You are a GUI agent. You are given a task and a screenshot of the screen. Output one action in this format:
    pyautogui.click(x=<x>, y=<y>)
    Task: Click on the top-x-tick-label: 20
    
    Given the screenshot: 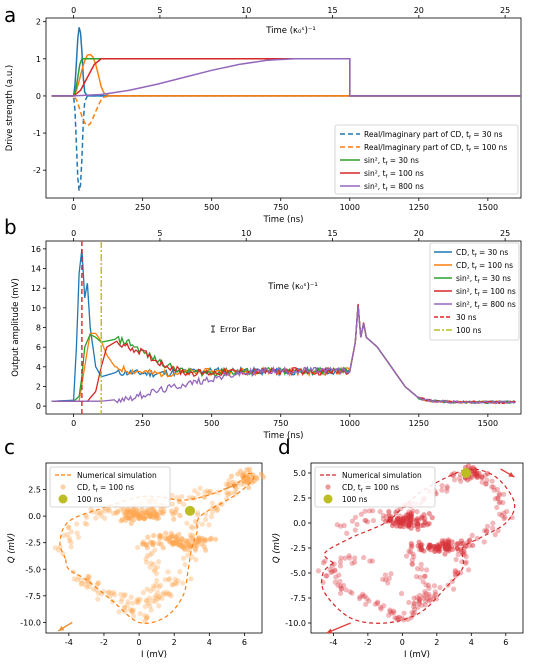 What is the action you would take?
    pyautogui.click(x=419, y=10)
    